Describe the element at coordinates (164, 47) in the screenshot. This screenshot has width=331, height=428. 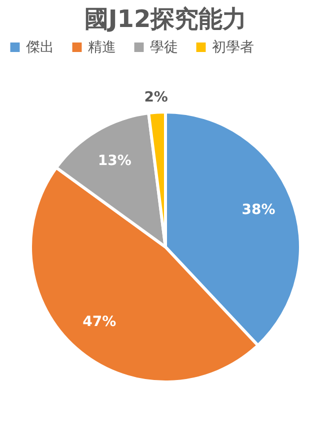
I see `legend-label: 學徒` at that location.